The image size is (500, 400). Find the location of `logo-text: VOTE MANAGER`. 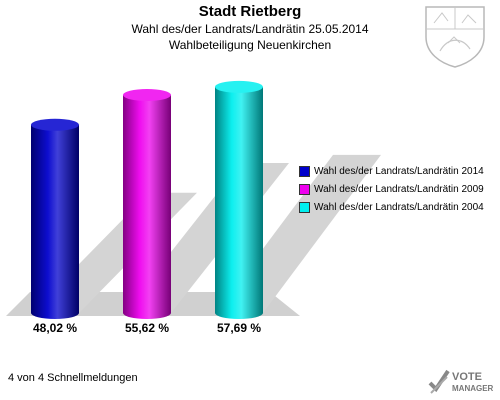

logo-text: VOTE MANAGER is located at coordinates (472, 383).